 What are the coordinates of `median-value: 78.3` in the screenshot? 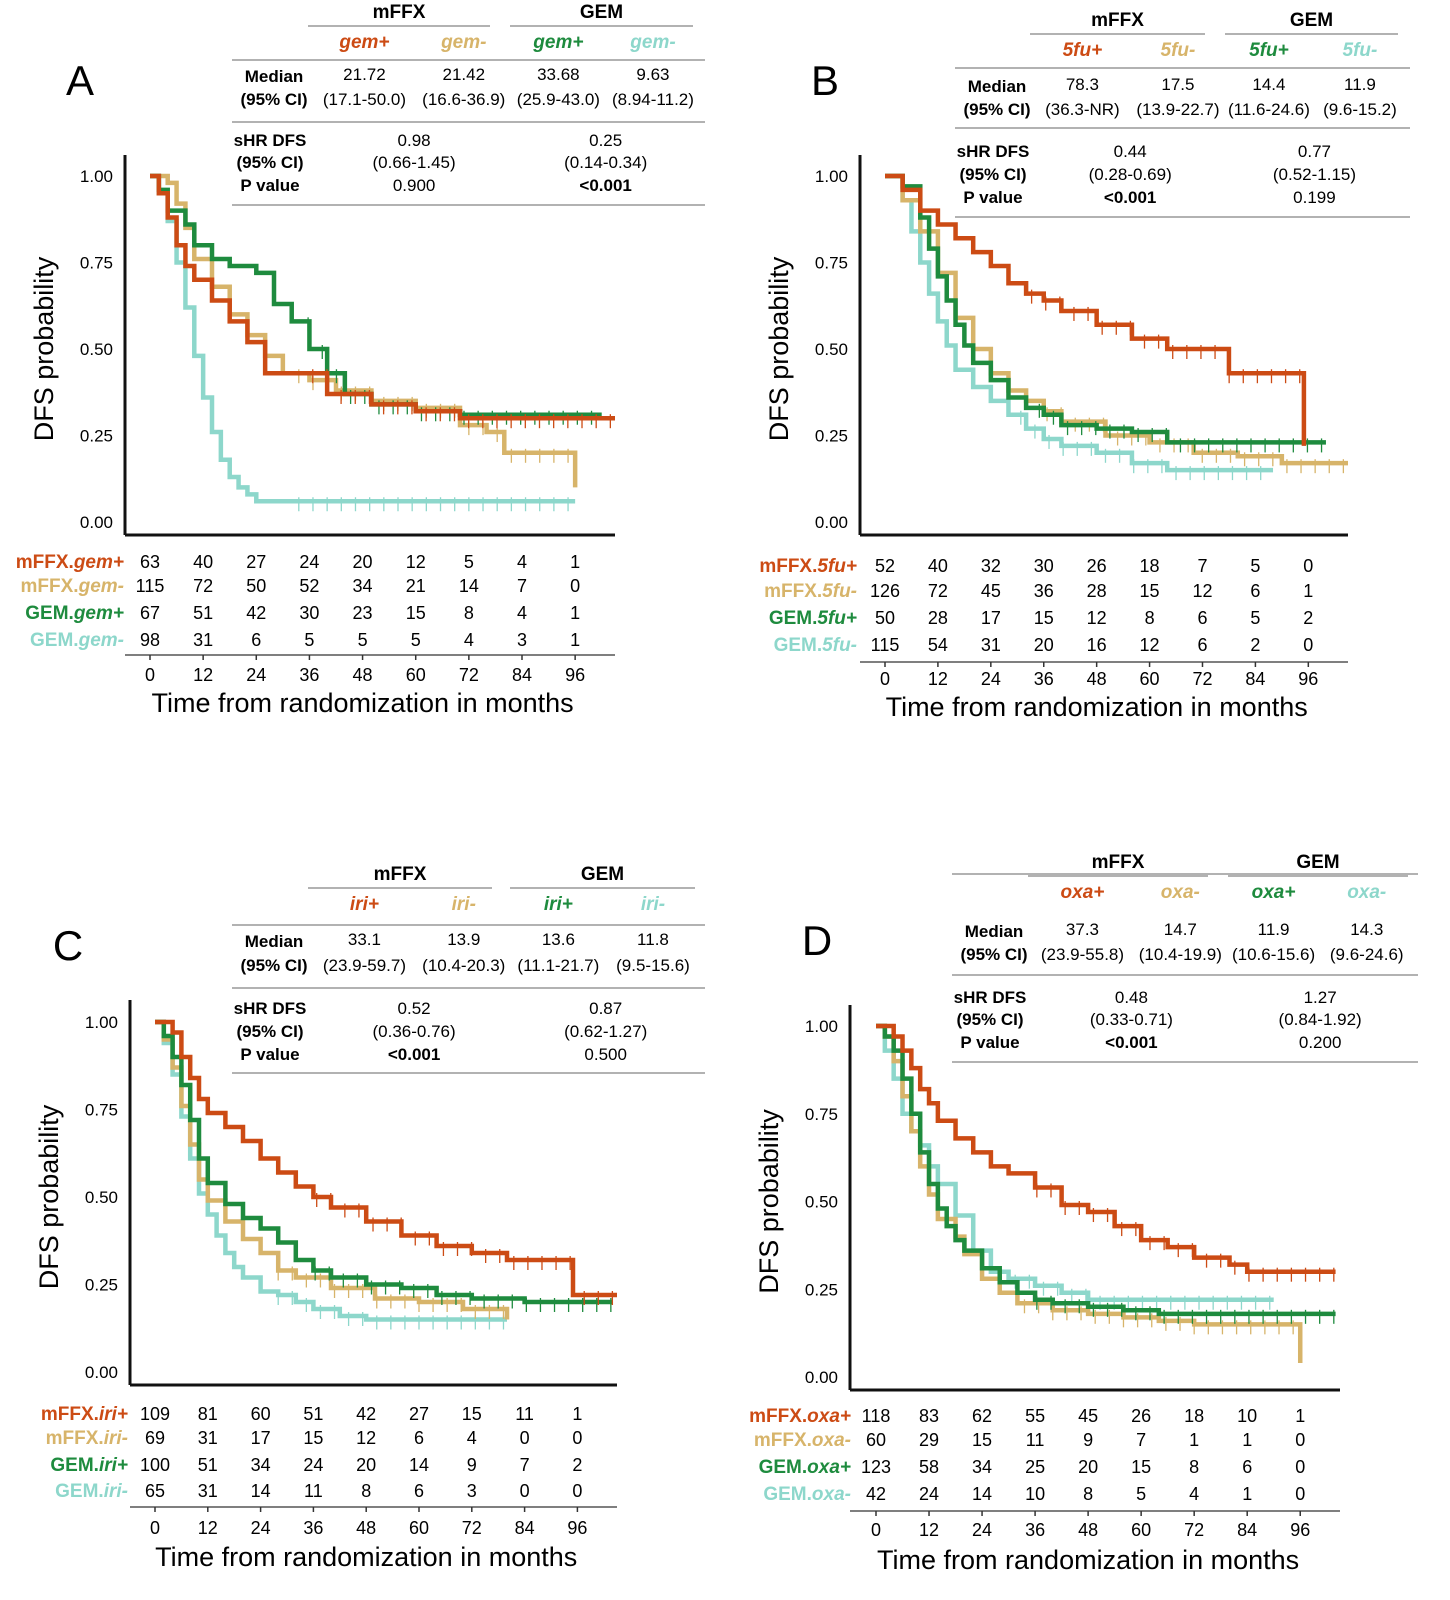 It's located at (1082, 84).